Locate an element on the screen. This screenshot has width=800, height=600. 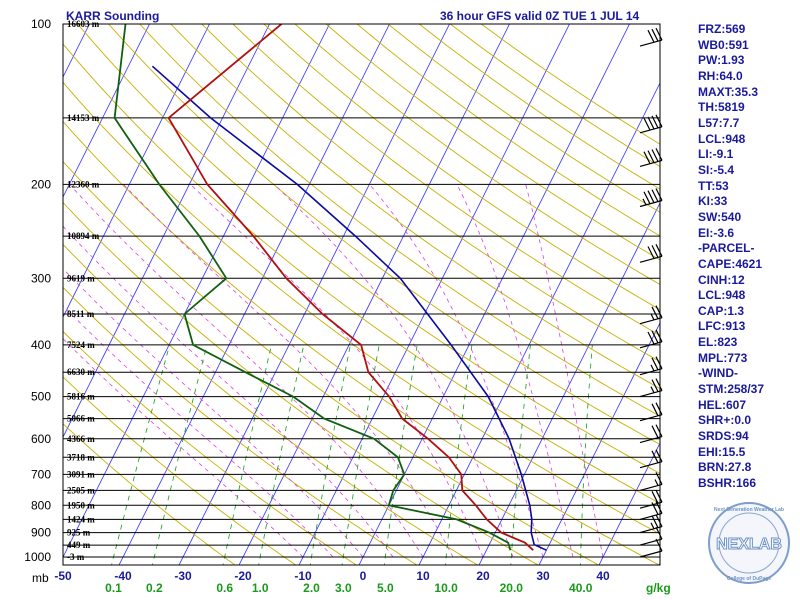
pressure-tick-label: 800 is located at coordinates (41, 505).